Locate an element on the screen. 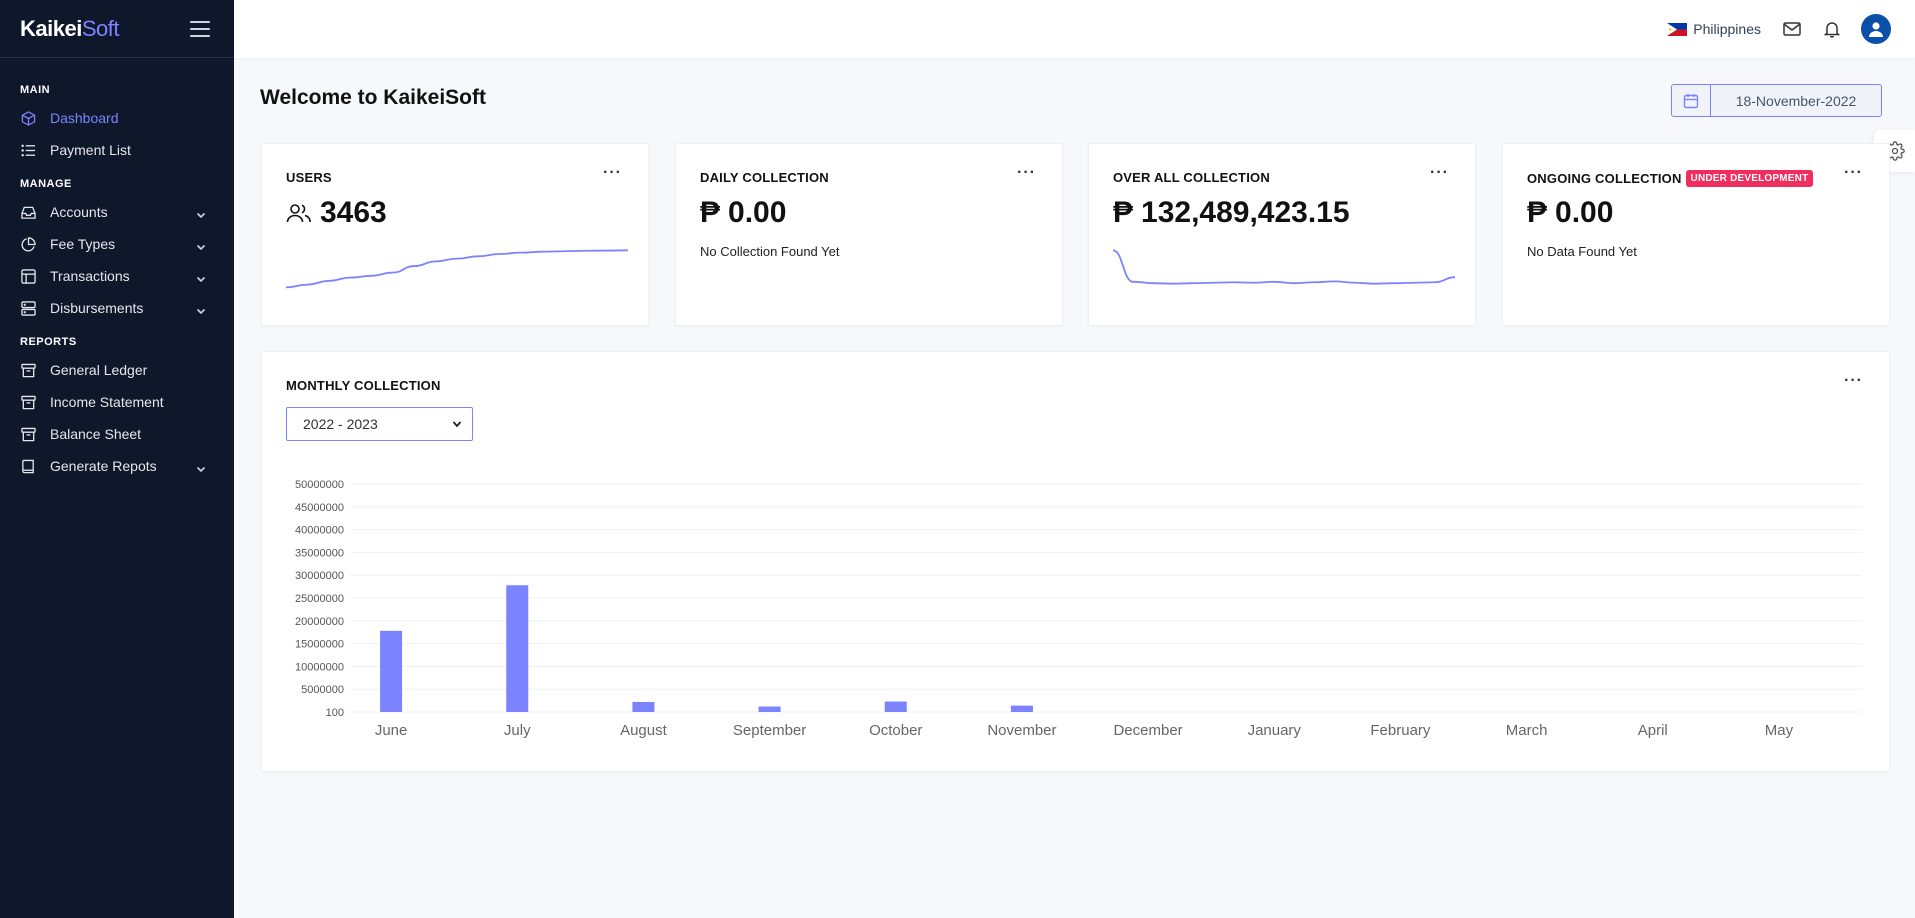 This screenshot has height=918, width=1915. overall-card-title: OVER ALL COLLECTION is located at coordinates (1191, 177).